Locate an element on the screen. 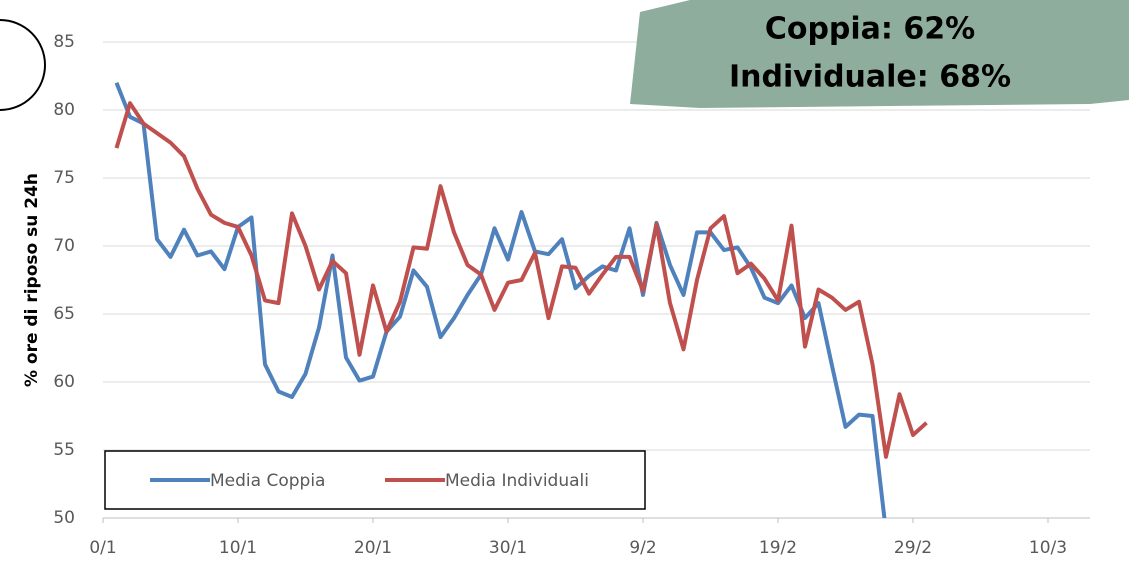  legend-label: Media Individuali is located at coordinates (517, 481).